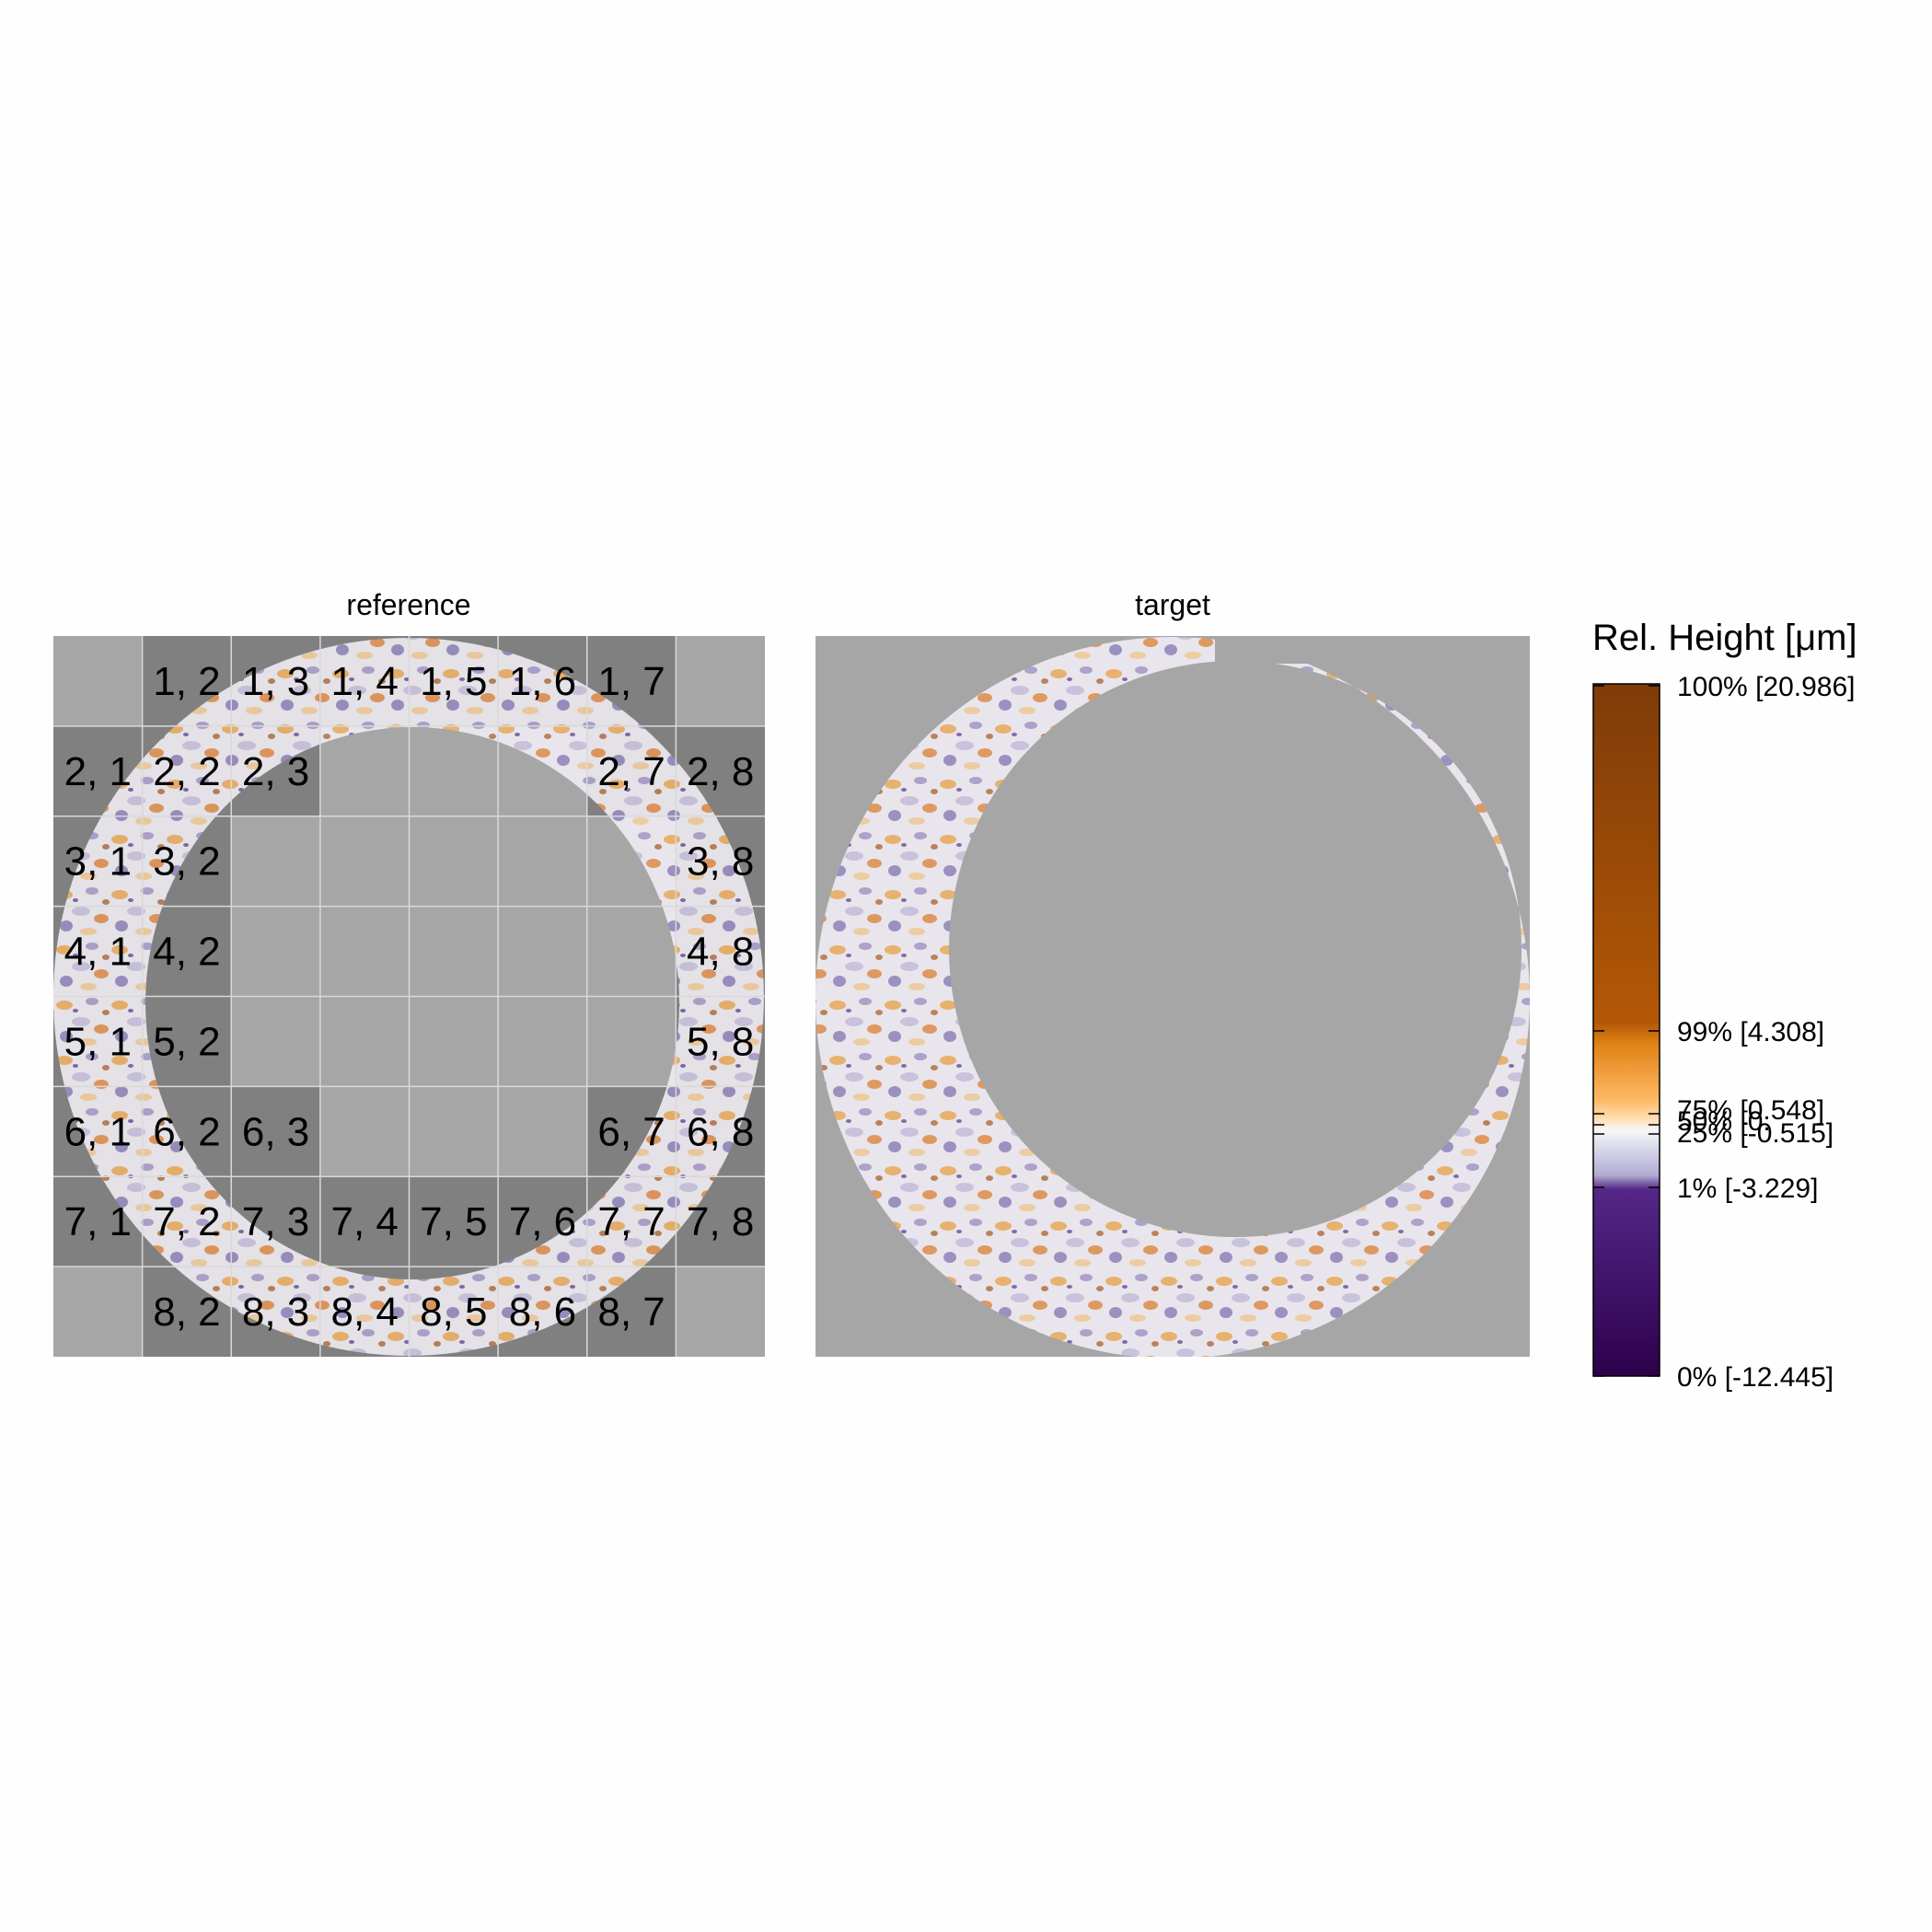 Image resolution: width=1932 pixels, height=1932 pixels. I want to click on target-panel: target, so click(1173, 972).